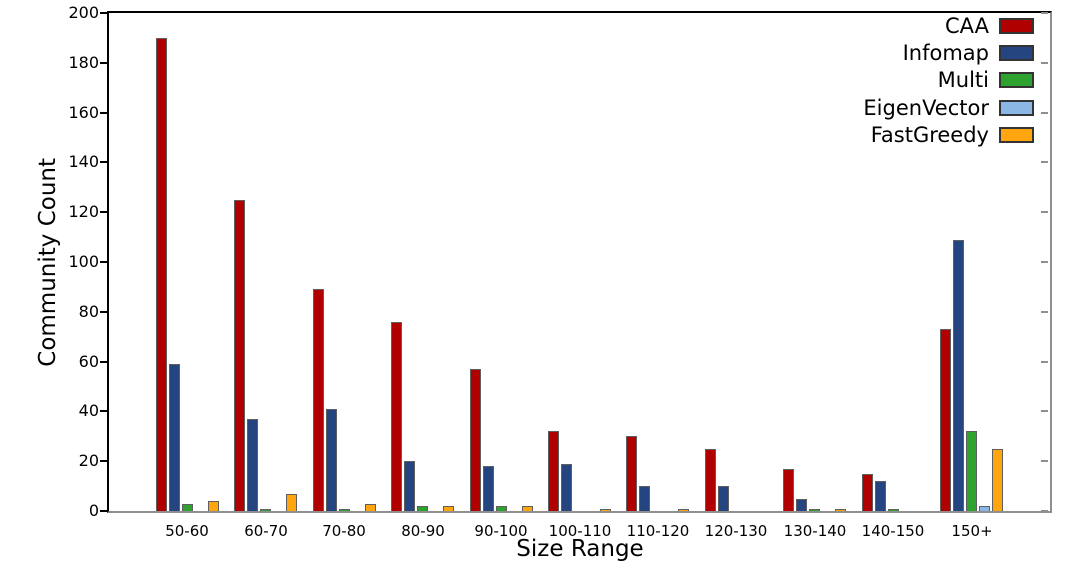  I want to click on y-tick-label: 100, so click(83, 261).